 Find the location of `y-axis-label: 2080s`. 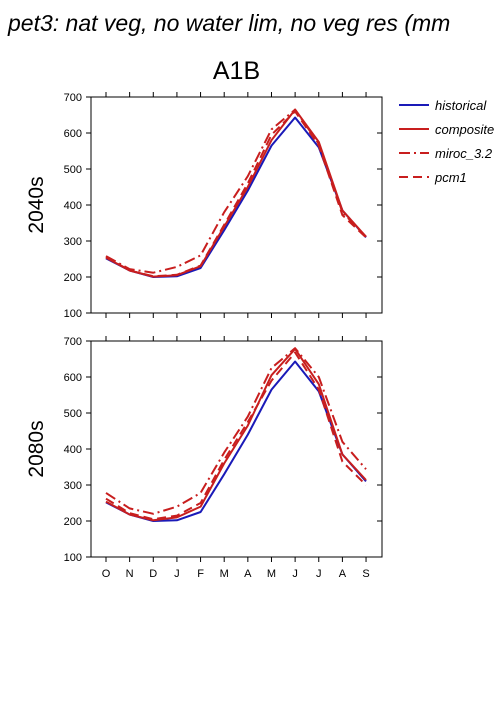

y-axis-label: 2080s is located at coordinates (36, 448).